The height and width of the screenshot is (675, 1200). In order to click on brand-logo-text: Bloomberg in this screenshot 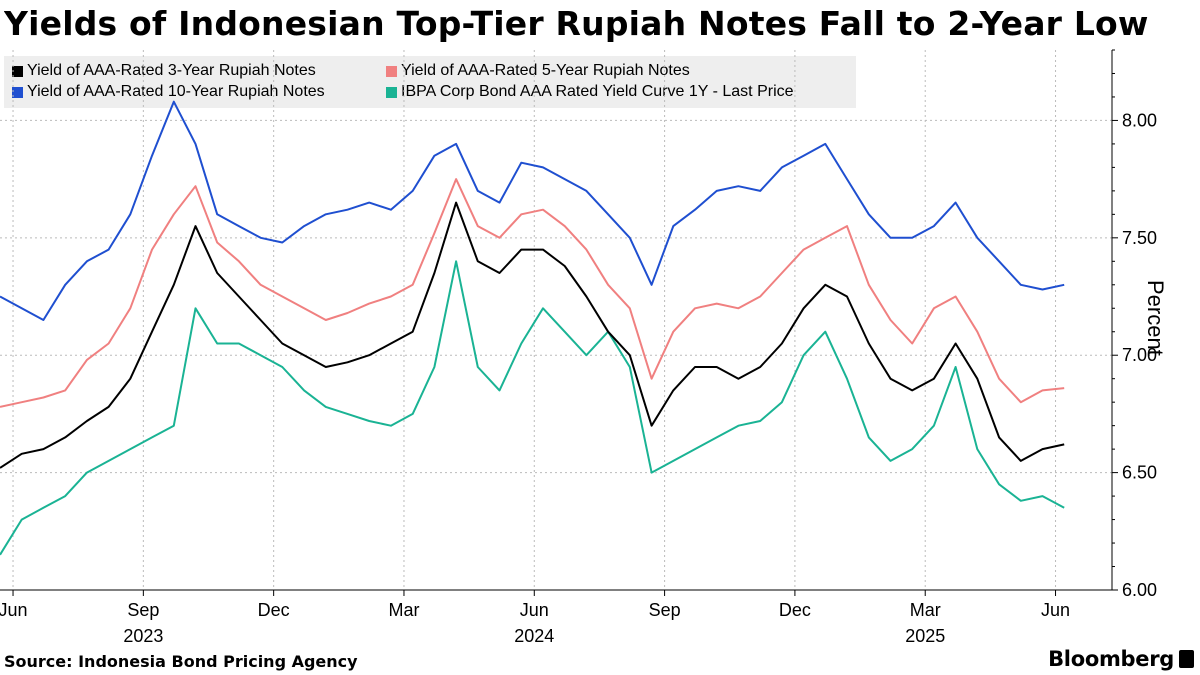, I will do `click(1111, 659)`.